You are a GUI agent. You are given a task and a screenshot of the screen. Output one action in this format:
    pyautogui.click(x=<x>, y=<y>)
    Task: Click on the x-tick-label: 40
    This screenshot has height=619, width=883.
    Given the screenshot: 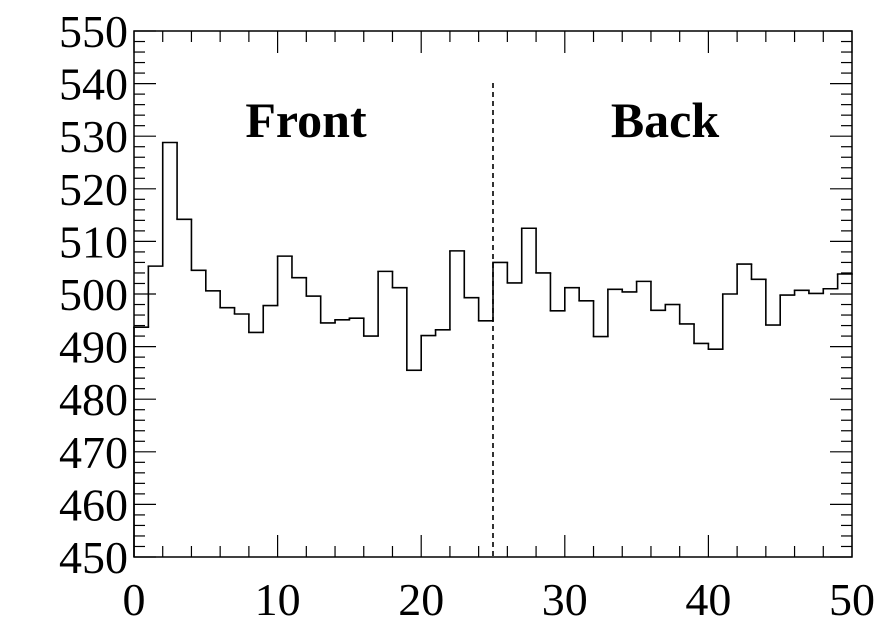 What is the action you would take?
    pyautogui.click(x=708, y=596)
    